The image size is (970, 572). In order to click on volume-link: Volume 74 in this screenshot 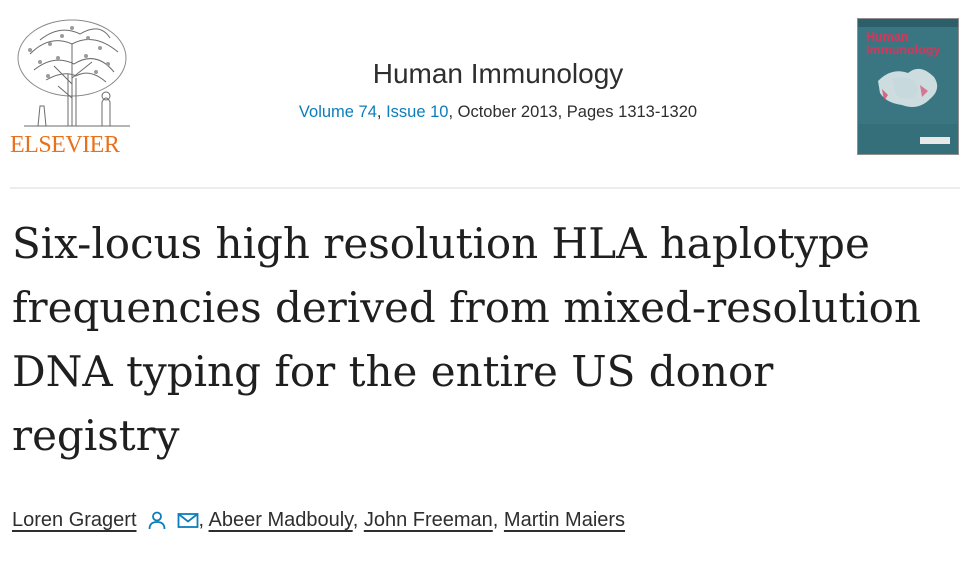, I will do `click(337, 112)`.